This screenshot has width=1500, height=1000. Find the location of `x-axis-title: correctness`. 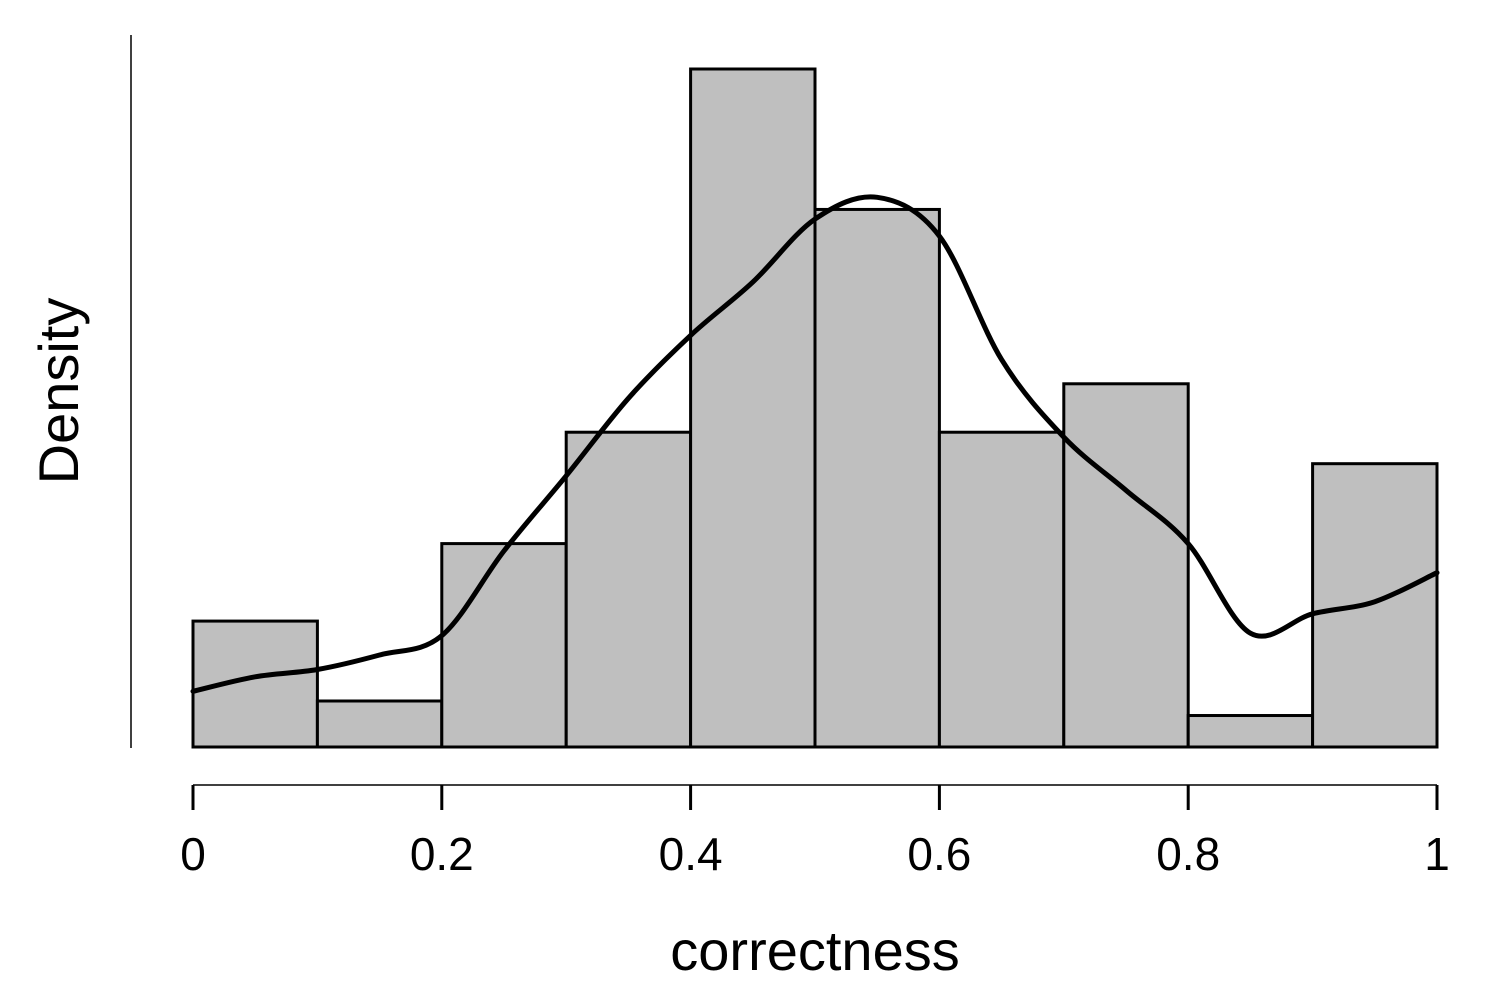

x-axis-title: correctness is located at coordinates (814, 950).